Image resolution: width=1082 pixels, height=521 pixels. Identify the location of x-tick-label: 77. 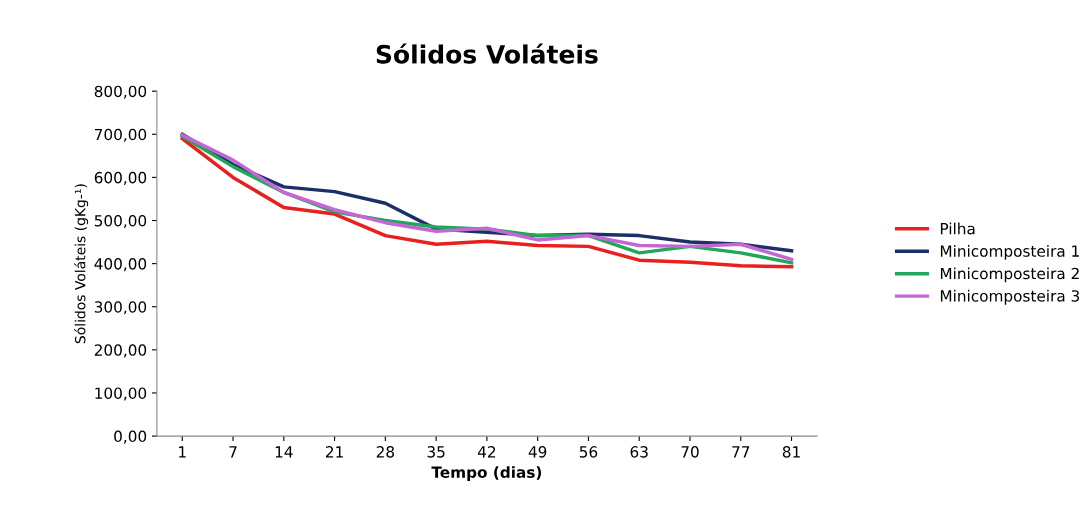
(741, 452).